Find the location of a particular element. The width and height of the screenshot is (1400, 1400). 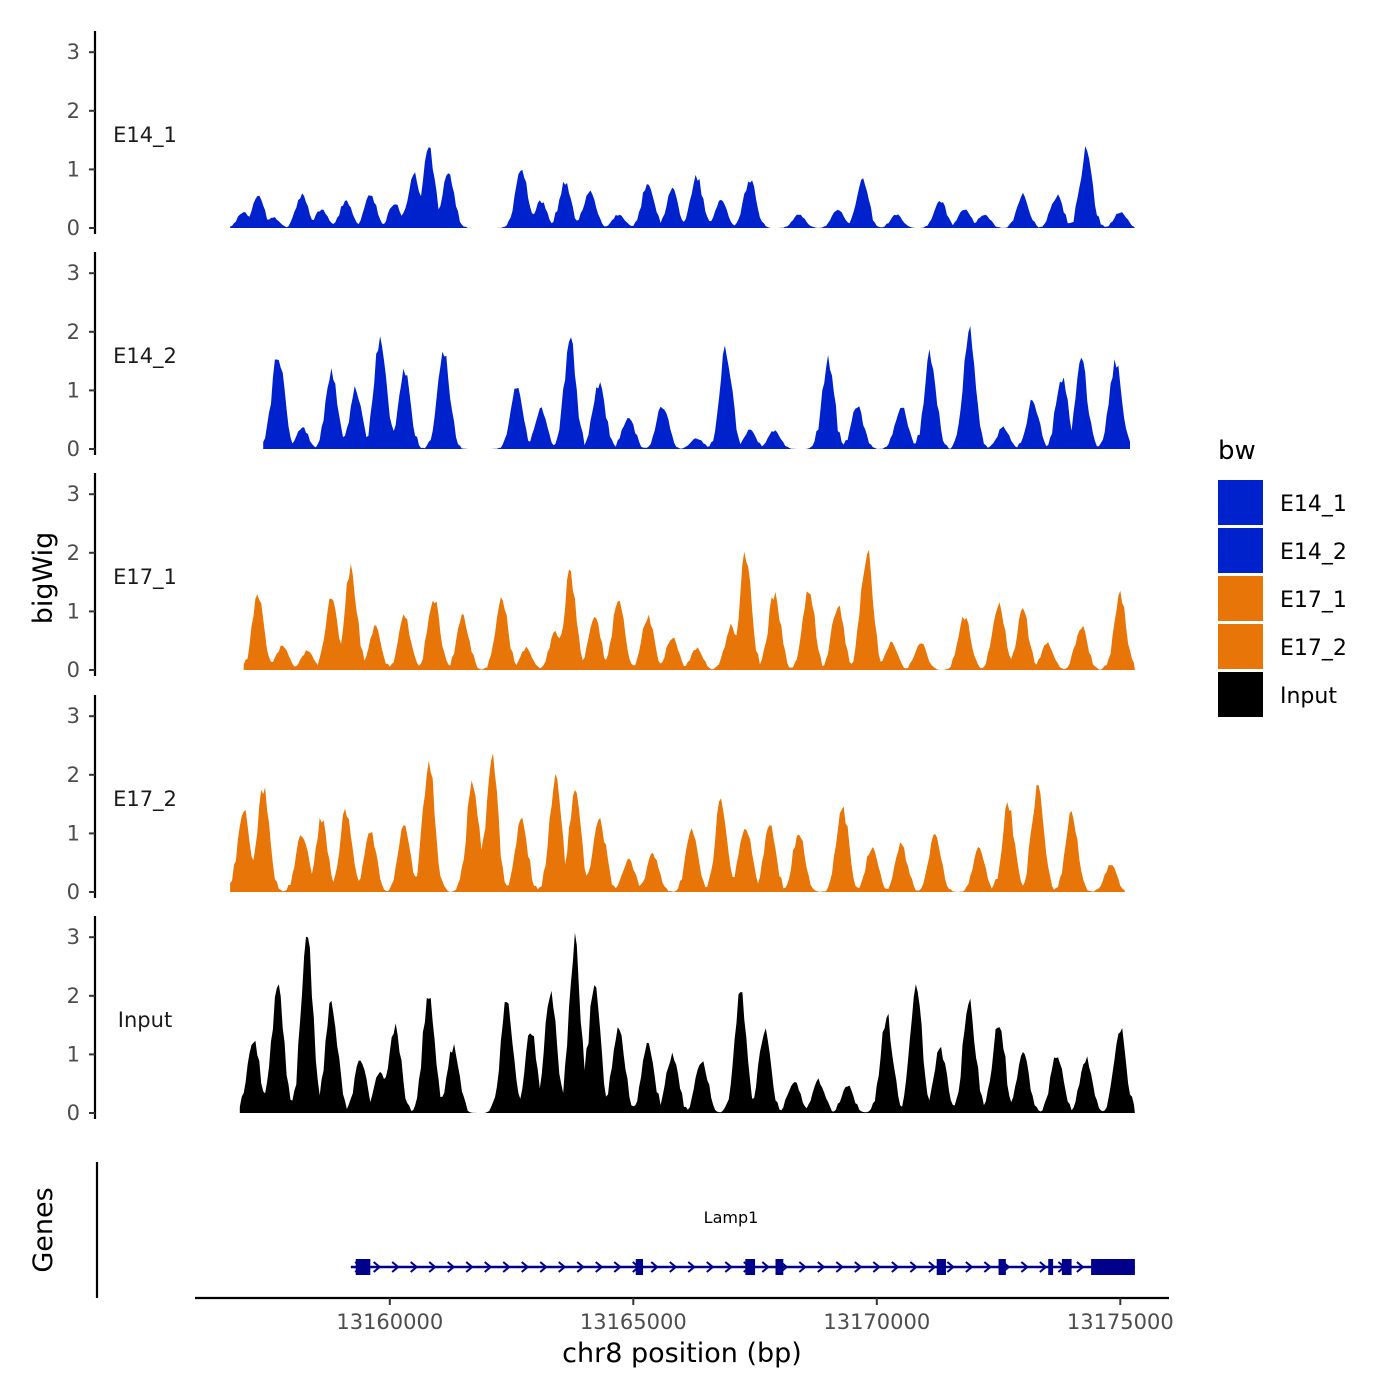

x-axis-title: chr8 position (bp) is located at coordinates (682, 1353).